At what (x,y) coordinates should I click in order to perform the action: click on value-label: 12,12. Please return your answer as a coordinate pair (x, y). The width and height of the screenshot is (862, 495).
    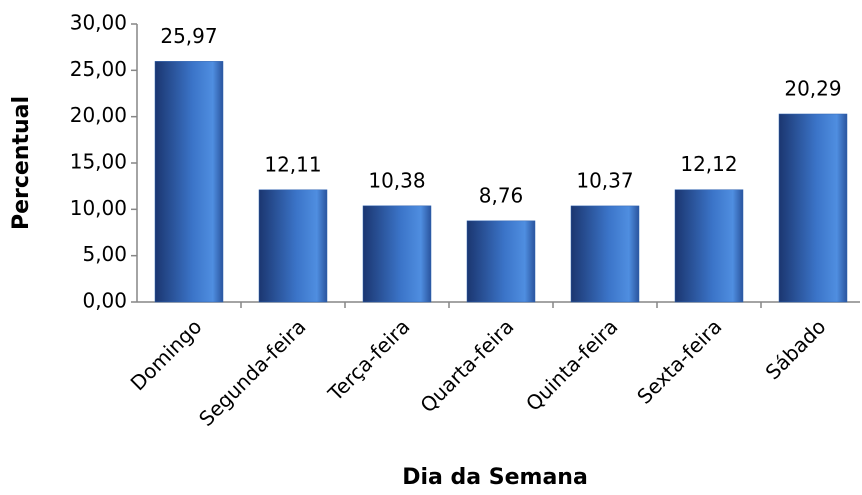
    Looking at the image, I should click on (708, 164).